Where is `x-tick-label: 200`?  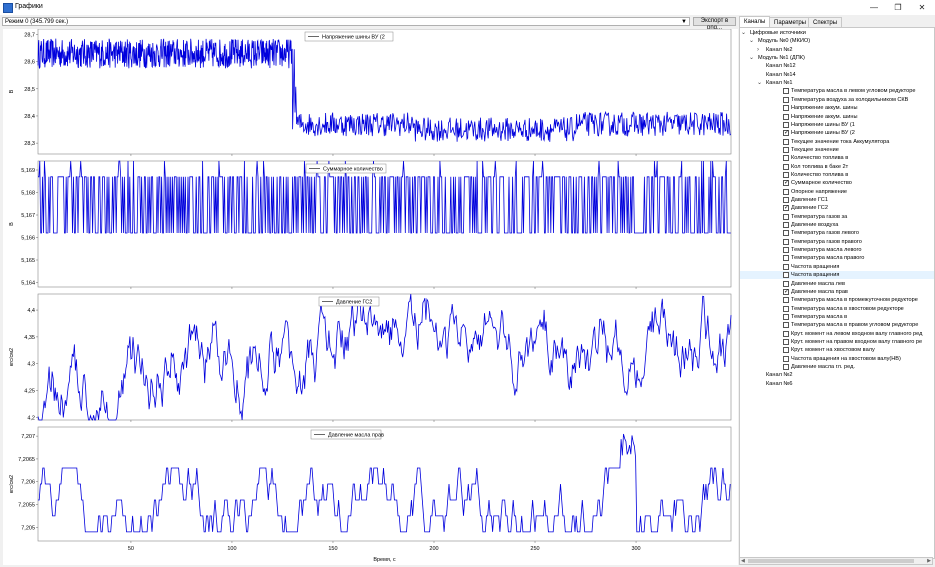
x-tick-label: 200 is located at coordinates (433, 549).